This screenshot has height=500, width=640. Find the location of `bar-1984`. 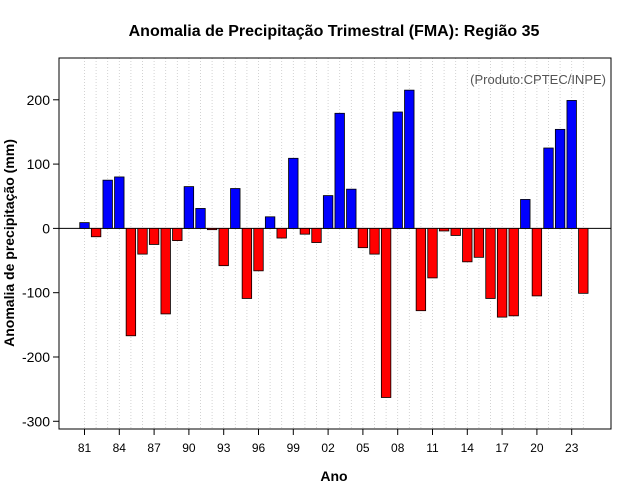

bar-1984 is located at coordinates (119, 202).